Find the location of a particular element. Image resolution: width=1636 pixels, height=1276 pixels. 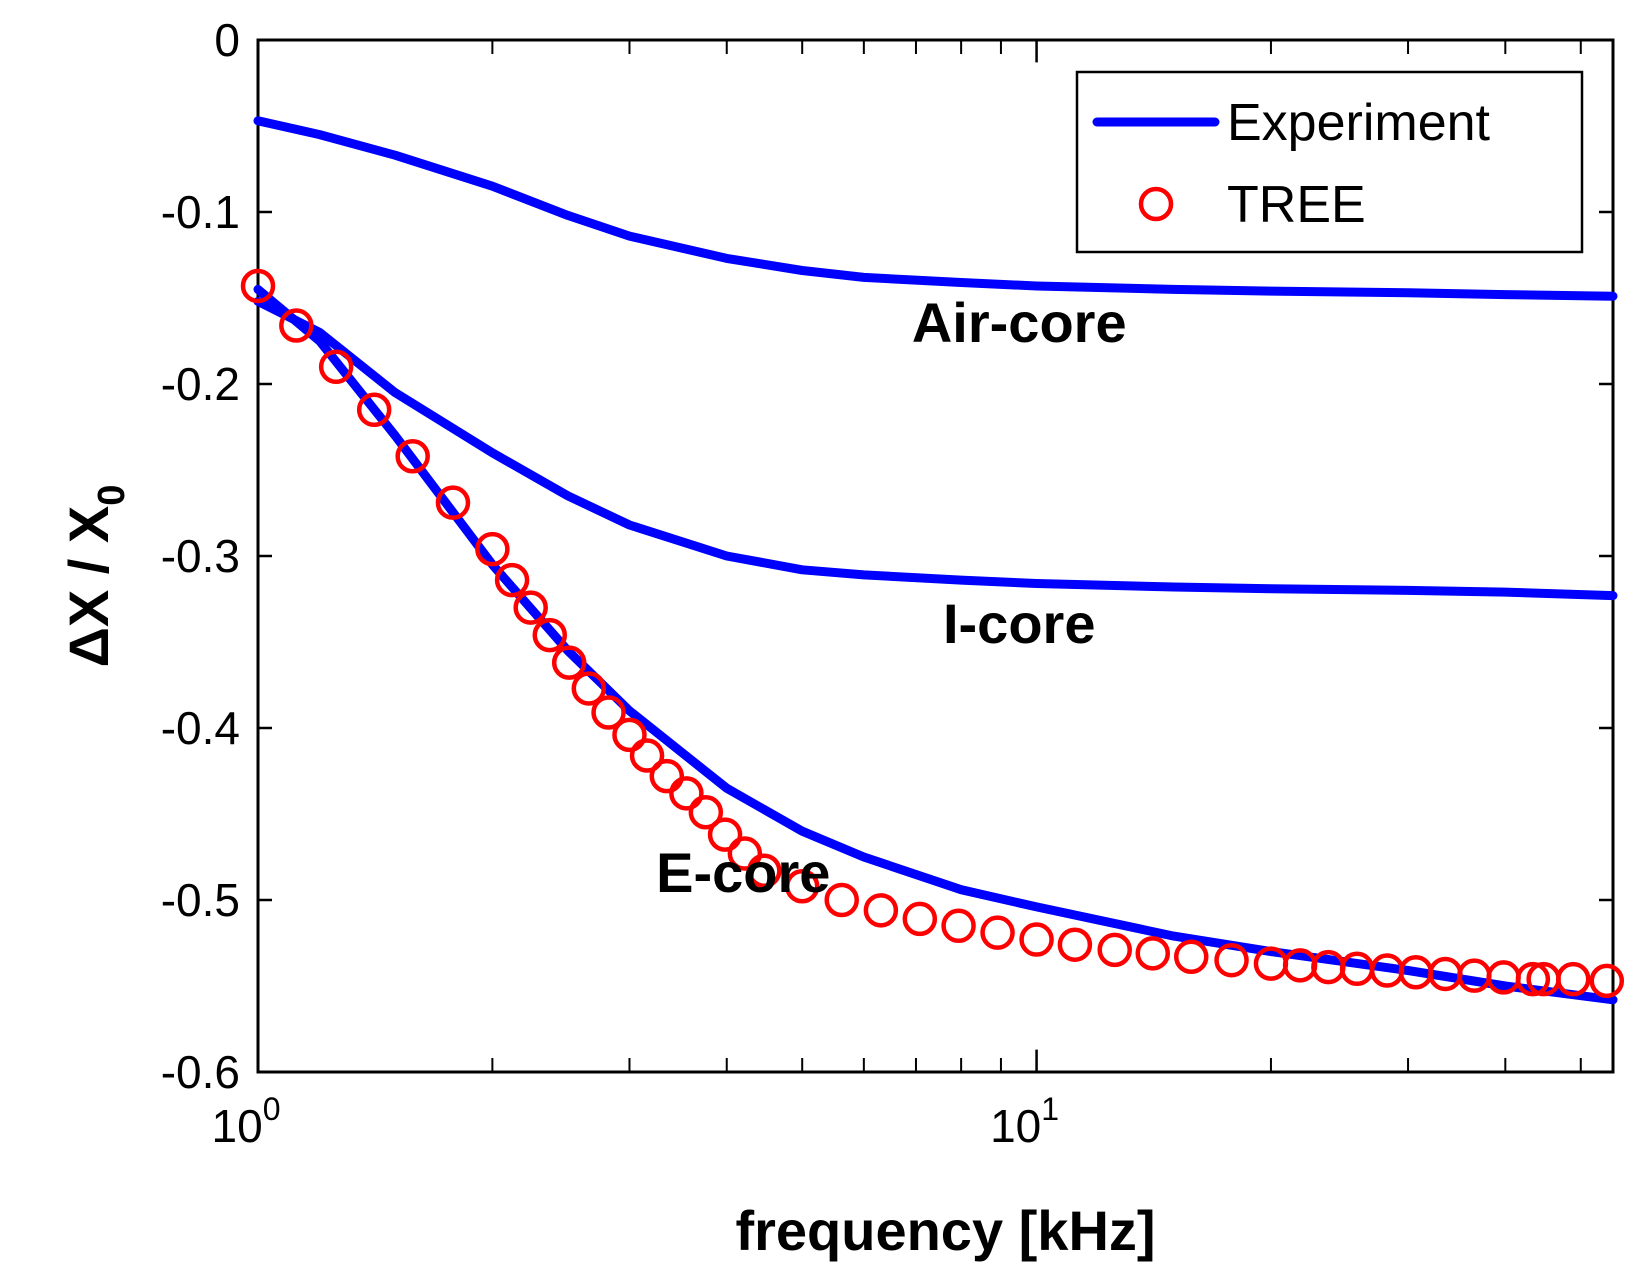

x-axis-title: frequency [kHz] is located at coordinates (945, 1230).